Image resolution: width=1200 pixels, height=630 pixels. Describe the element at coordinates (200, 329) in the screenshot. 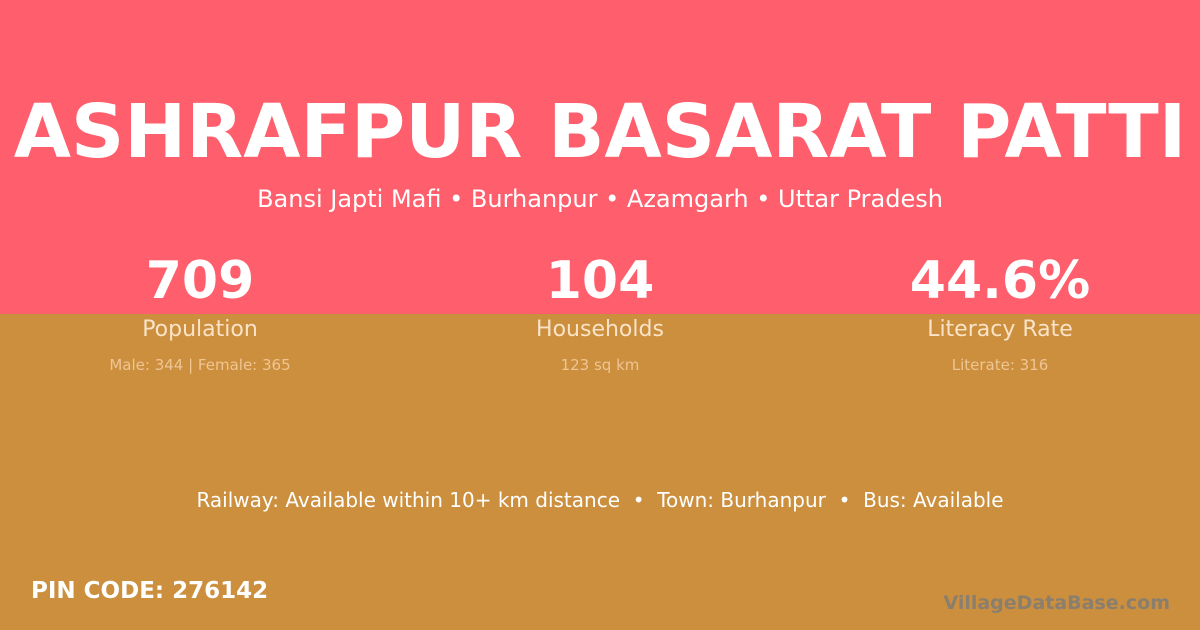

I see `stat-label: Population` at that location.